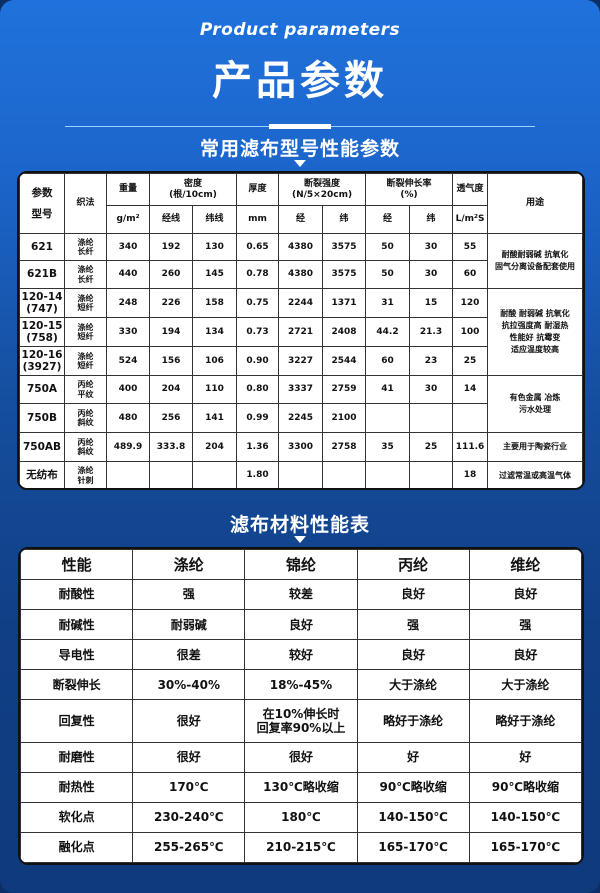 This screenshot has width=600, height=893. I want to click on cell-warp-d: 226, so click(171, 303).